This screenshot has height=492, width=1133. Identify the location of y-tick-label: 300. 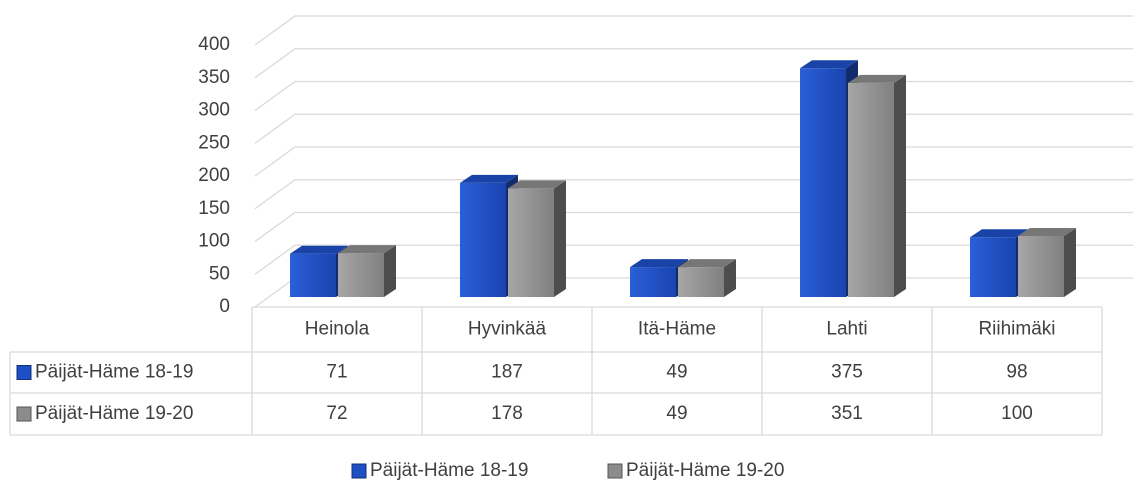
(214, 110).